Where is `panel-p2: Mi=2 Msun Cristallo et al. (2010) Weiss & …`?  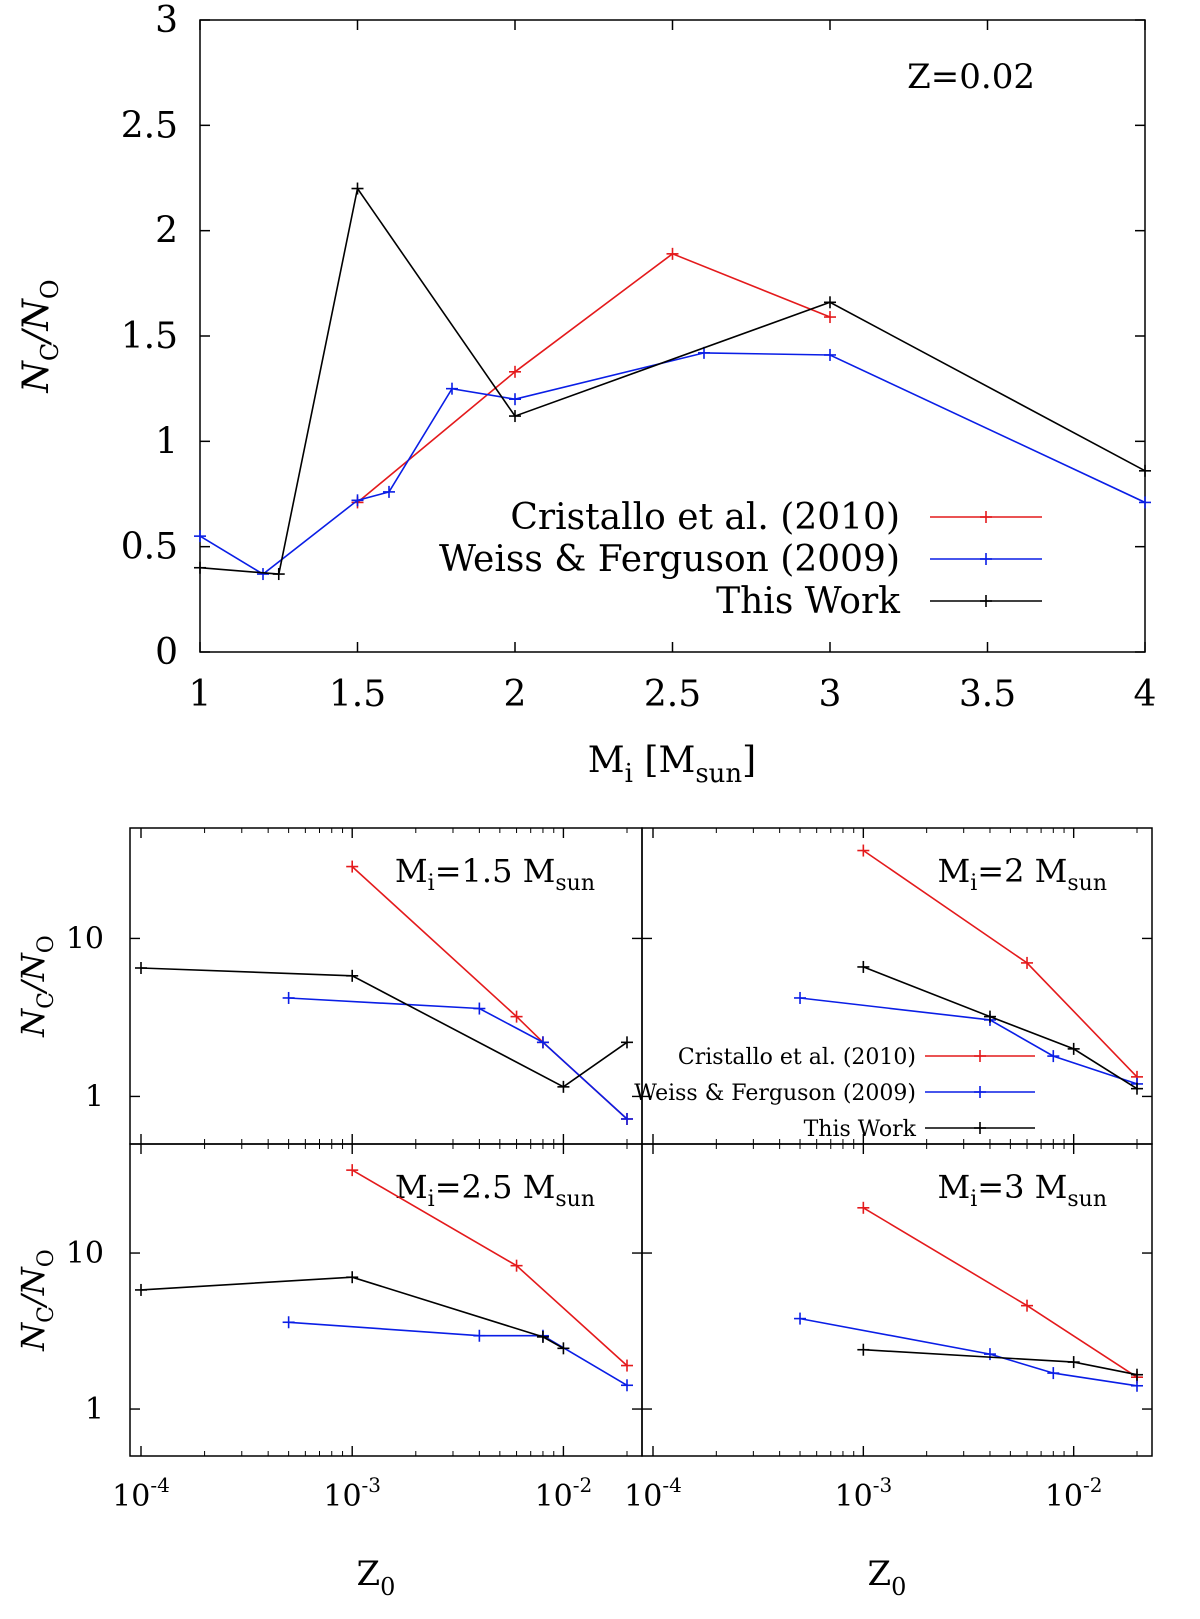 panel-p2: Mi=2 Msun Cristallo et al. (2010) Weiss & … is located at coordinates (893, 986).